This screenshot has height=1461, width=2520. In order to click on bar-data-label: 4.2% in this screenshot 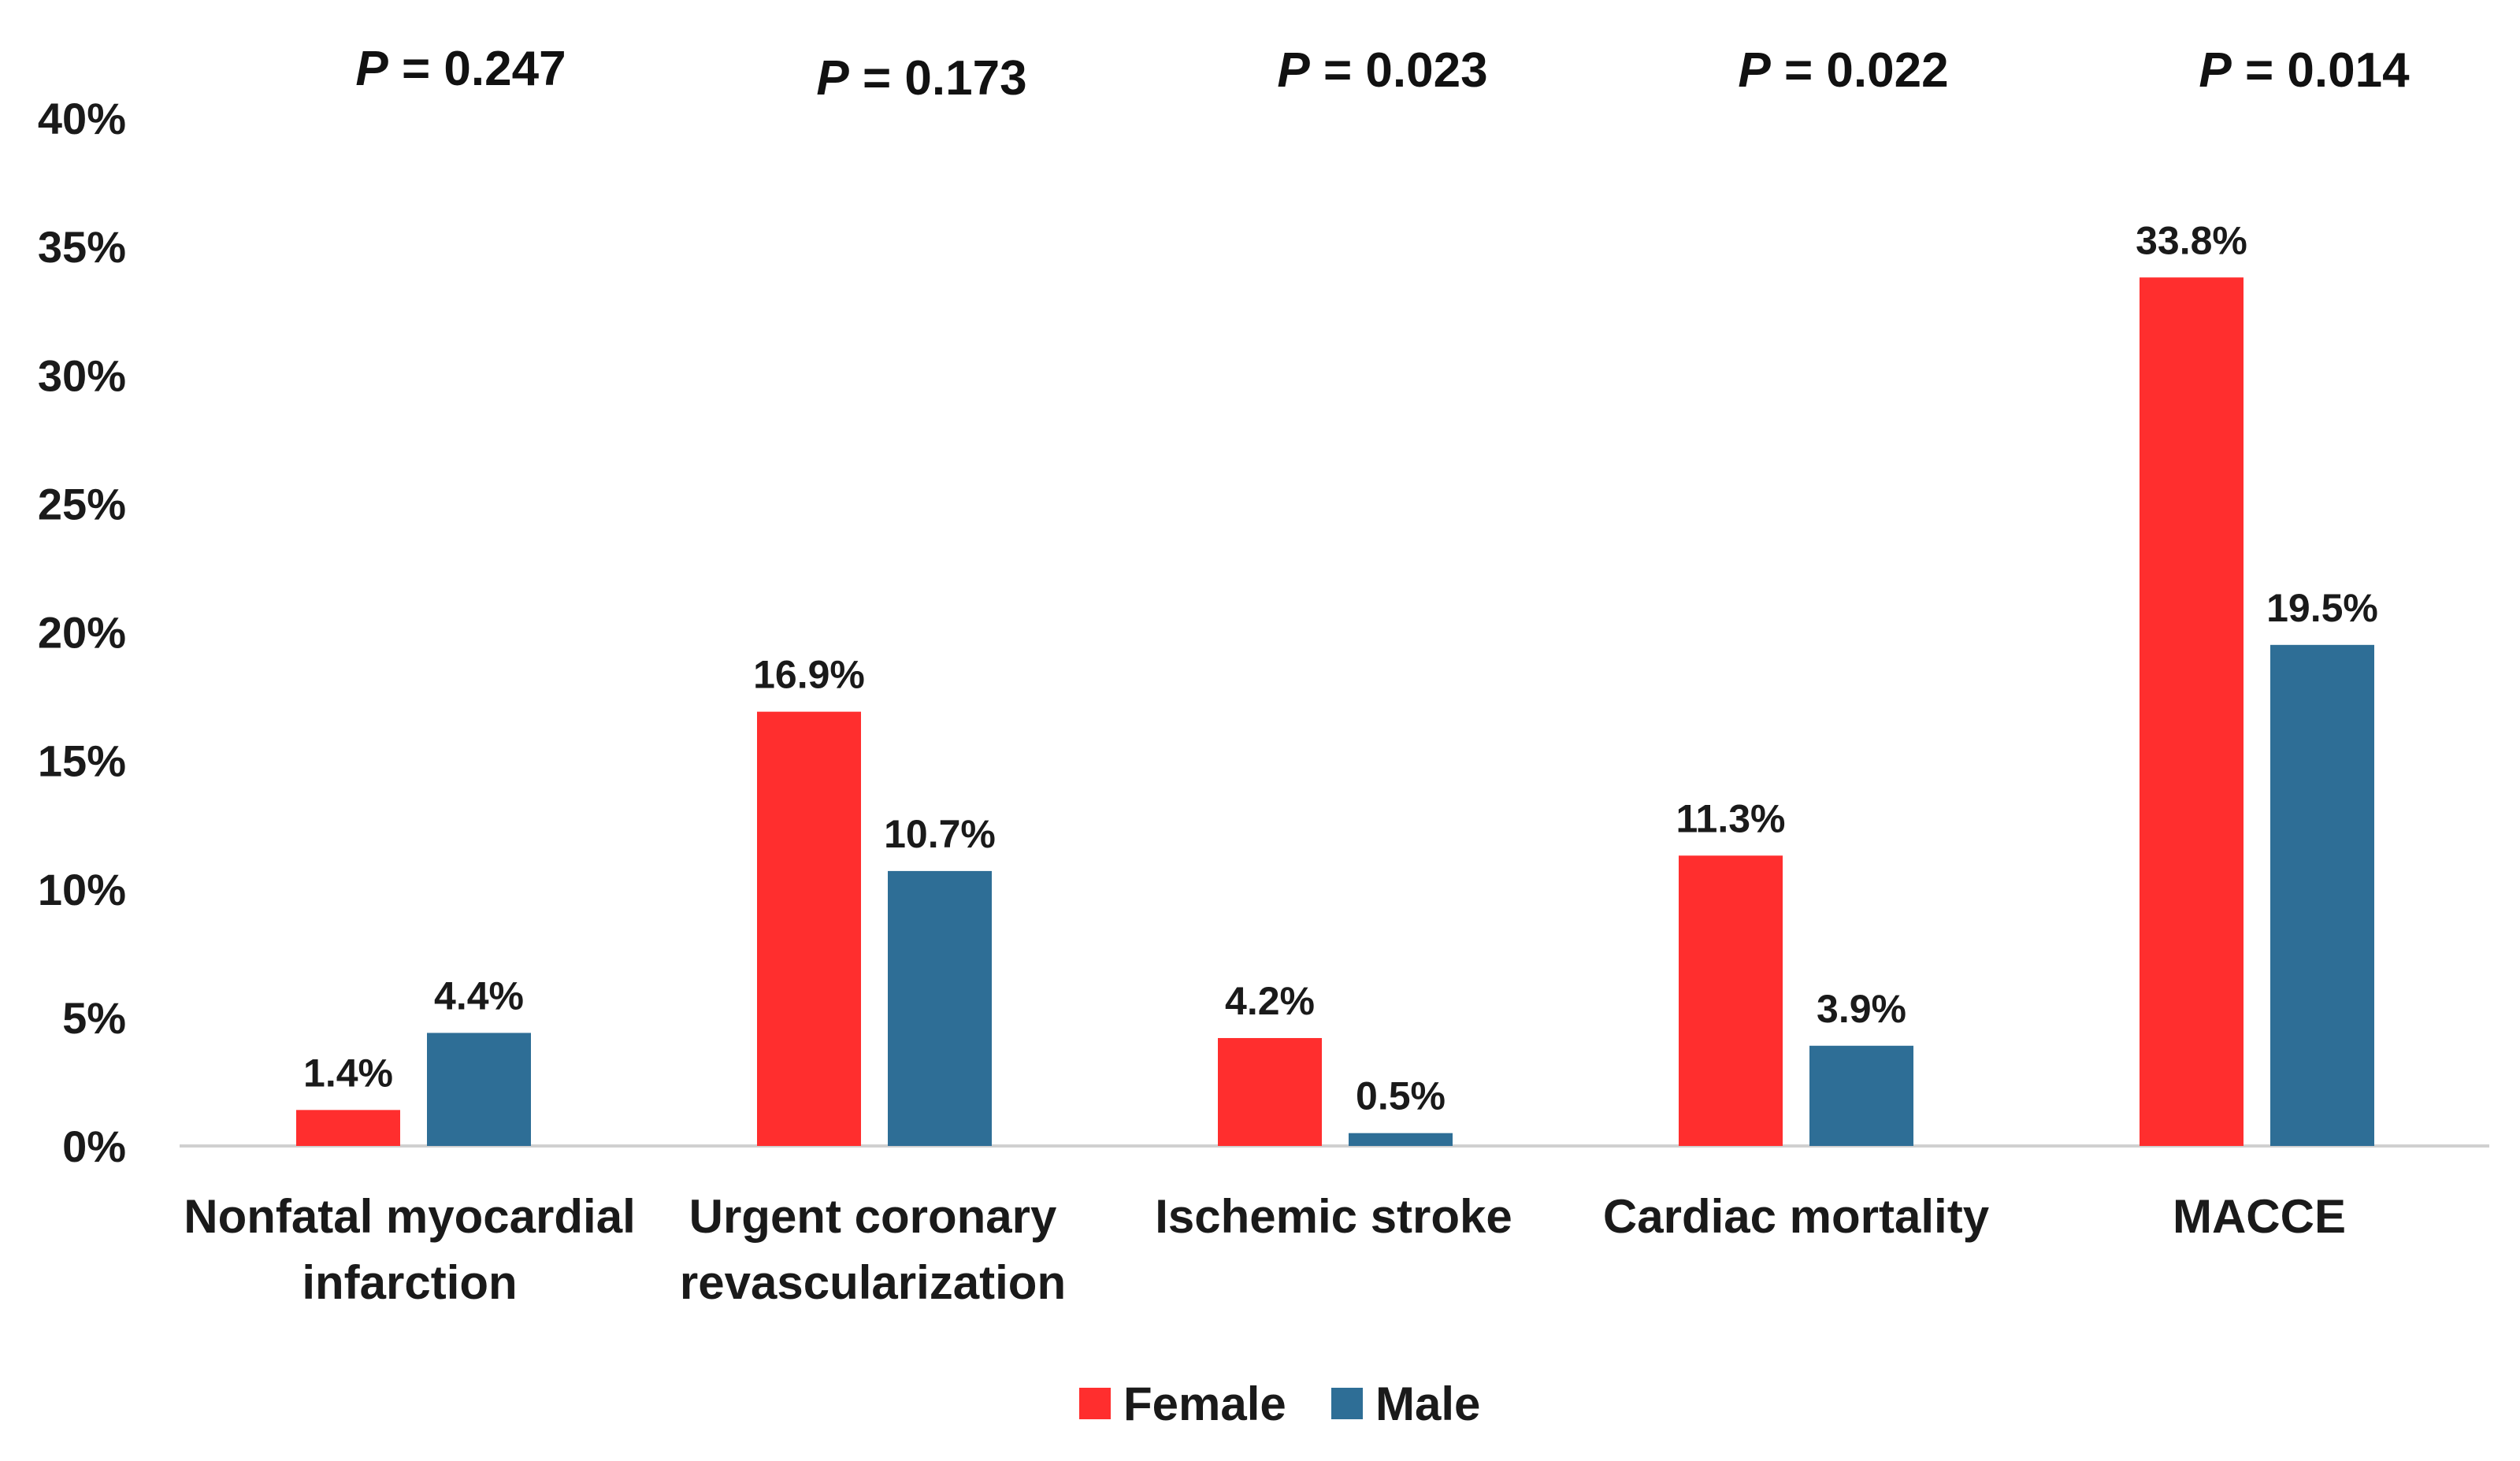, I will do `click(1270, 1001)`.